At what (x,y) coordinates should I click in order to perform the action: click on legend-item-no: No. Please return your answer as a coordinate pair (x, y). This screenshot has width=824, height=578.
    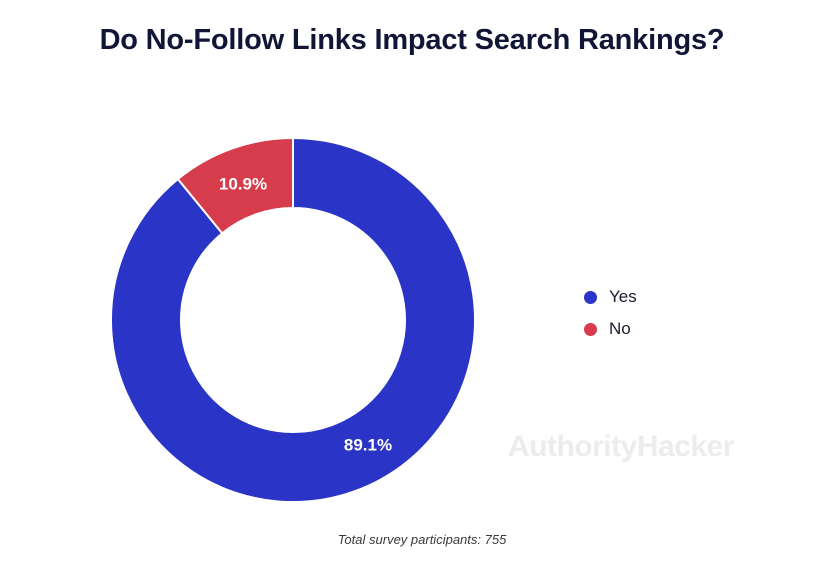
    Looking at the image, I should click on (610, 329).